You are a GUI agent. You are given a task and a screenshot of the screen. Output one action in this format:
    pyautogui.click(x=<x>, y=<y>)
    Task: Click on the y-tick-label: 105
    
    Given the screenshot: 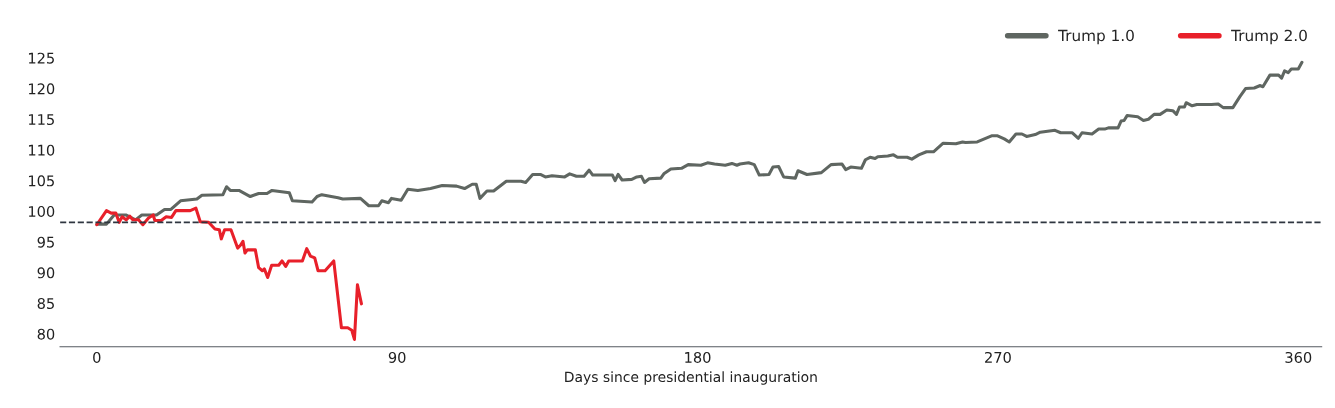 What is the action you would take?
    pyautogui.click(x=41, y=181)
    